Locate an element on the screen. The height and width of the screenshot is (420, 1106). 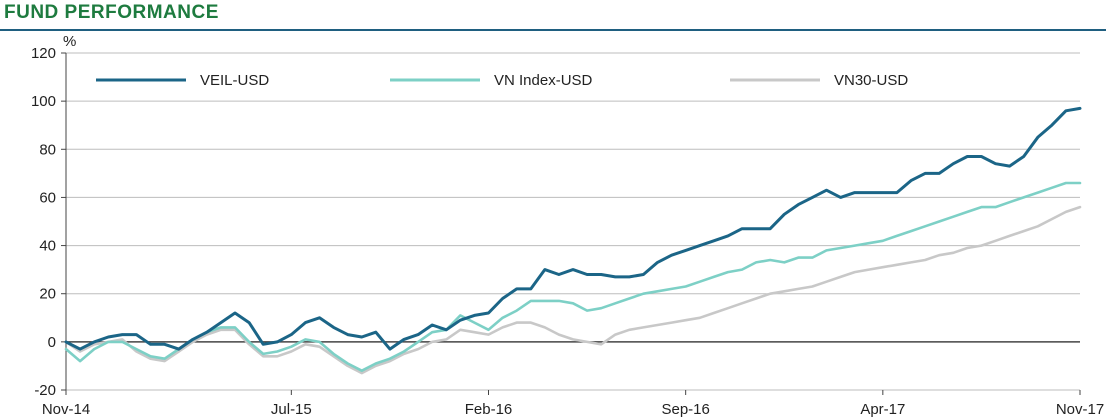
legend: VEIL-USD VN Index-USD VN30-USD is located at coordinates (502, 80).